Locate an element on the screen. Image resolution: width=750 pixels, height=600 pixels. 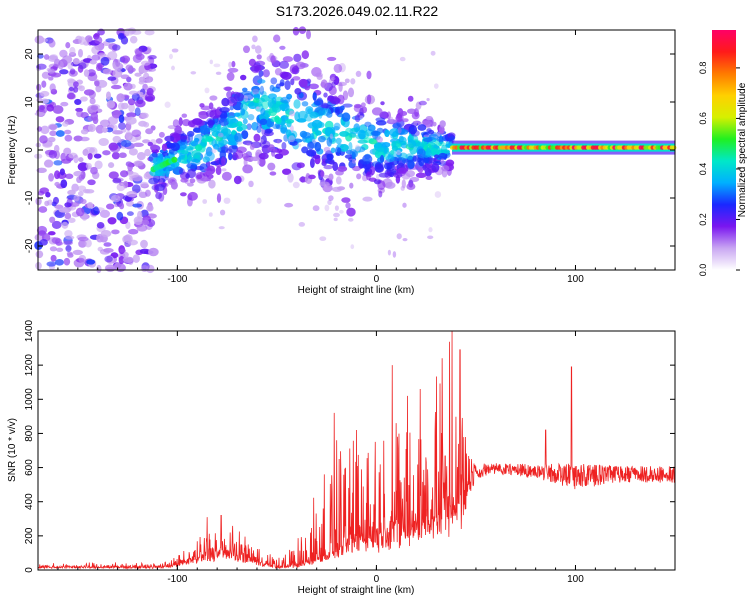
snr-x-axis-label: Height of straight line (km) is located at coordinates (356, 590).